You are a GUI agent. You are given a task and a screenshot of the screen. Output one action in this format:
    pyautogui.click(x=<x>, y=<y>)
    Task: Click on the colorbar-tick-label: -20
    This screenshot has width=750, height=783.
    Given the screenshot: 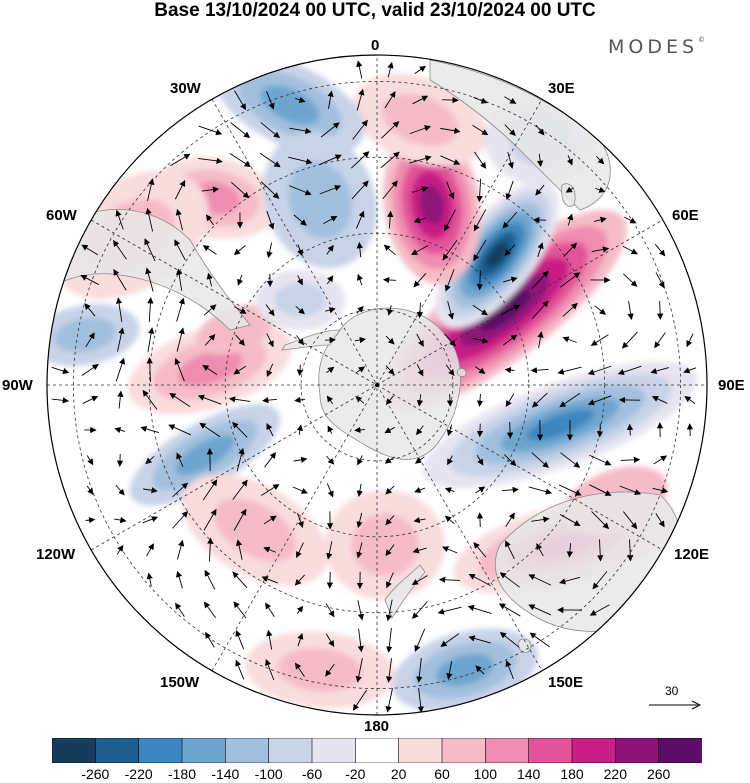 What is the action you would take?
    pyautogui.click(x=355, y=774)
    